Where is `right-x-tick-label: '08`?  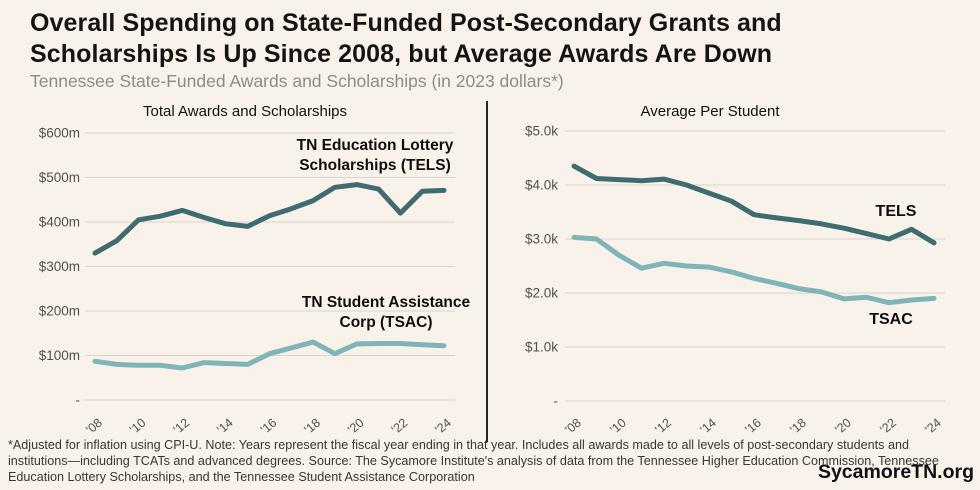 right-x-tick-label: '08 is located at coordinates (573, 426).